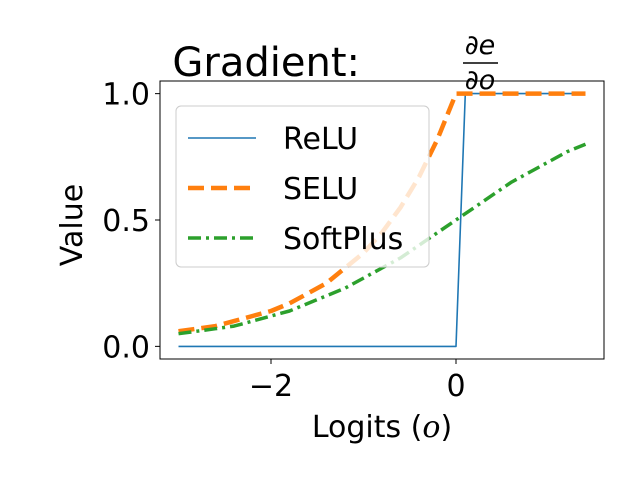 The height and width of the screenshot is (480, 640). Describe the element at coordinates (367, 427) in the screenshot. I see `x-axis-label-text: Logits (` at that location.